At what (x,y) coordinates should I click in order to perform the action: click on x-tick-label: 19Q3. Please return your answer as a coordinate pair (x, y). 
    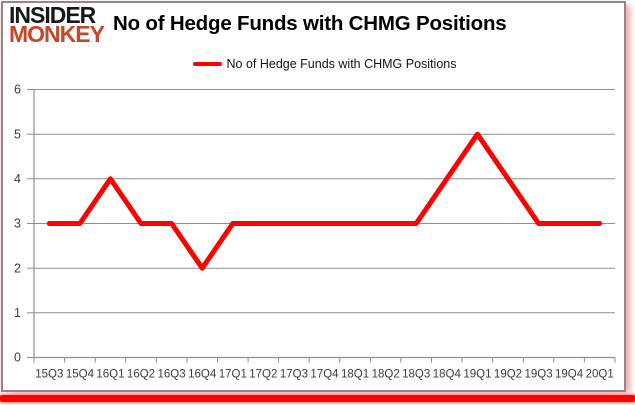
    Looking at the image, I should click on (539, 375).